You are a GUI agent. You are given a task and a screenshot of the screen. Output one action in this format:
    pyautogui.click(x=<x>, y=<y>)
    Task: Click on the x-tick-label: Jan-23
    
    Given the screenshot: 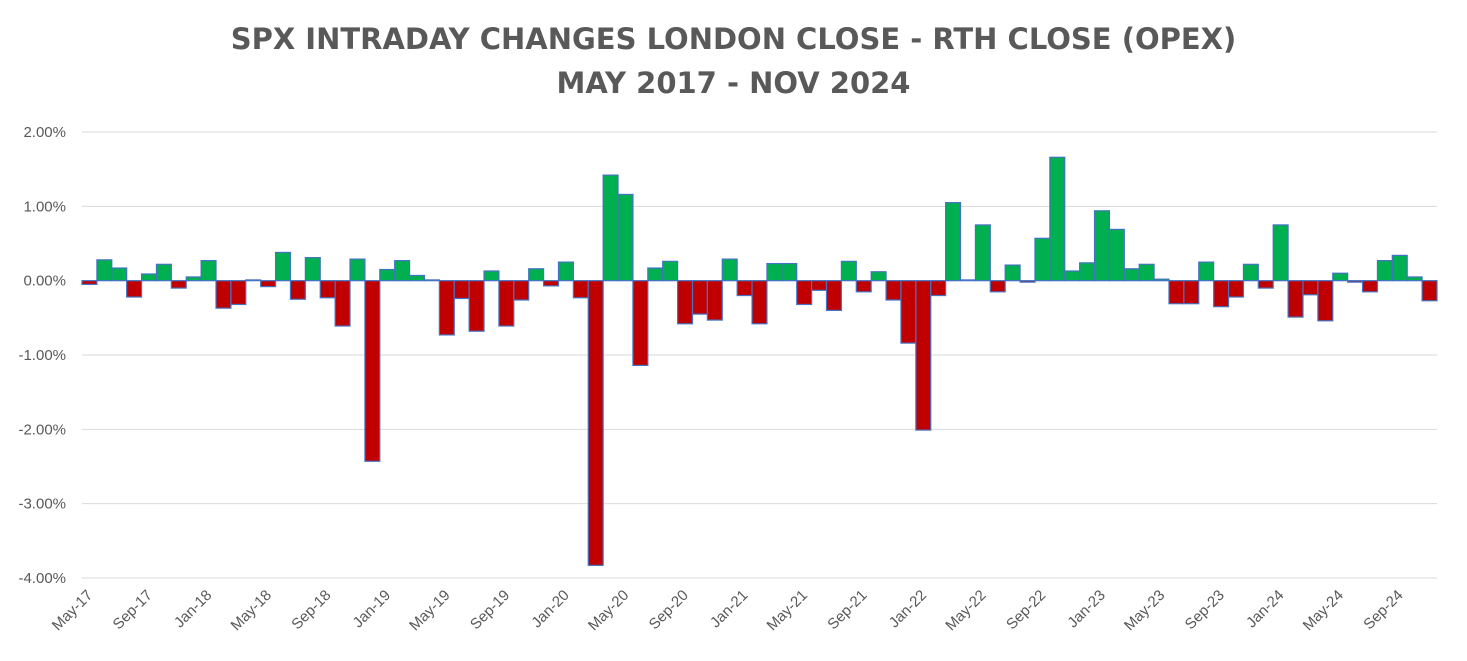 What is the action you would take?
    pyautogui.click(x=1086, y=609)
    